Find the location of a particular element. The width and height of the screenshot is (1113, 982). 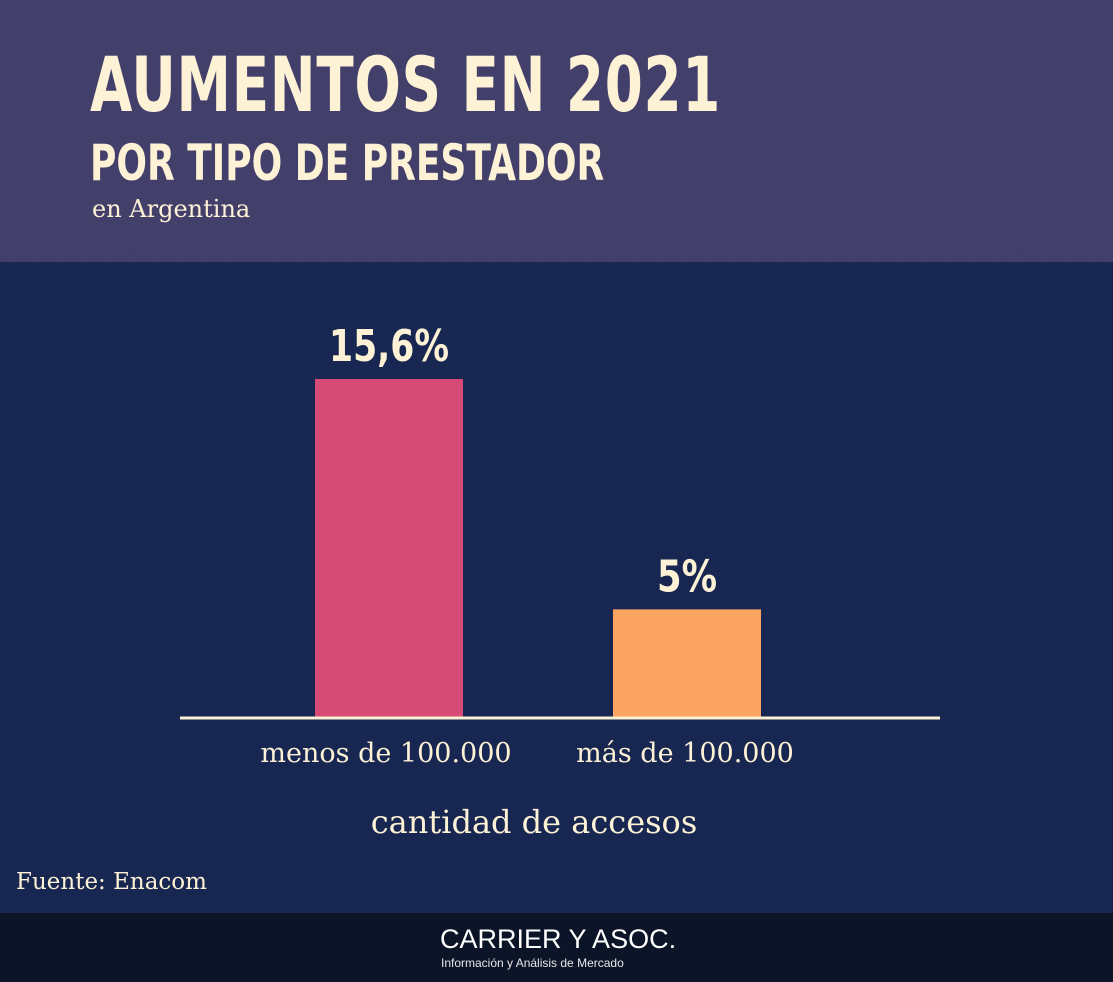

bar-value-label-1: 15,6% is located at coordinates (389, 346).